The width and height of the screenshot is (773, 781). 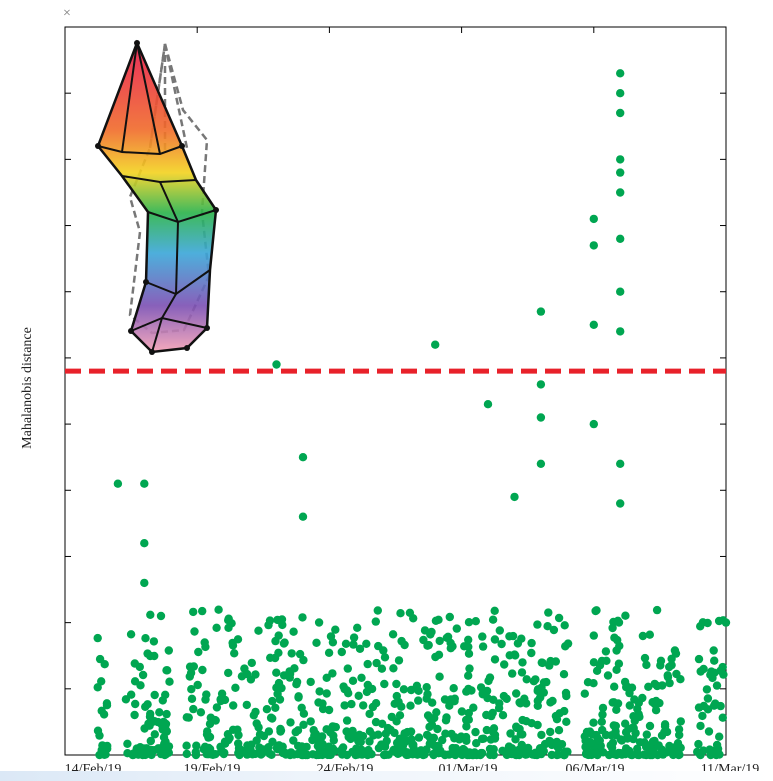 What do you see at coordinates (27, 388) in the screenshot?
I see `y-axis-label: Mahalanobis distance` at bounding box center [27, 388].